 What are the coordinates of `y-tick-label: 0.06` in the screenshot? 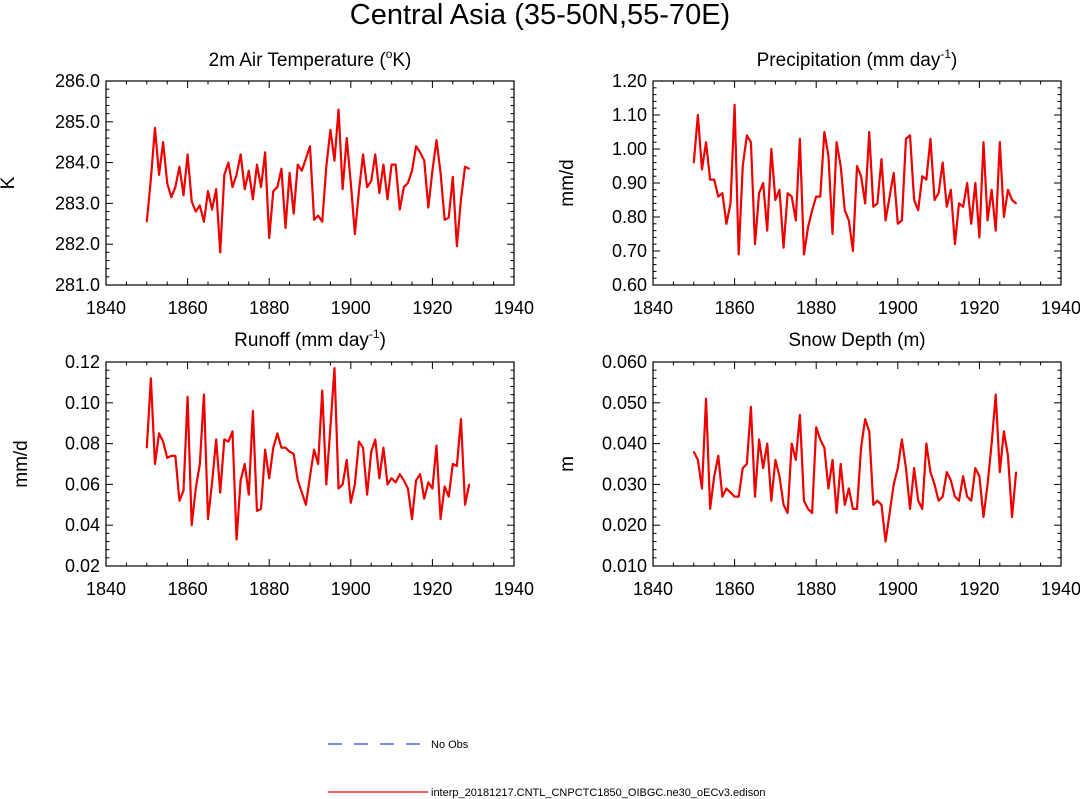 It's located at (82, 484).